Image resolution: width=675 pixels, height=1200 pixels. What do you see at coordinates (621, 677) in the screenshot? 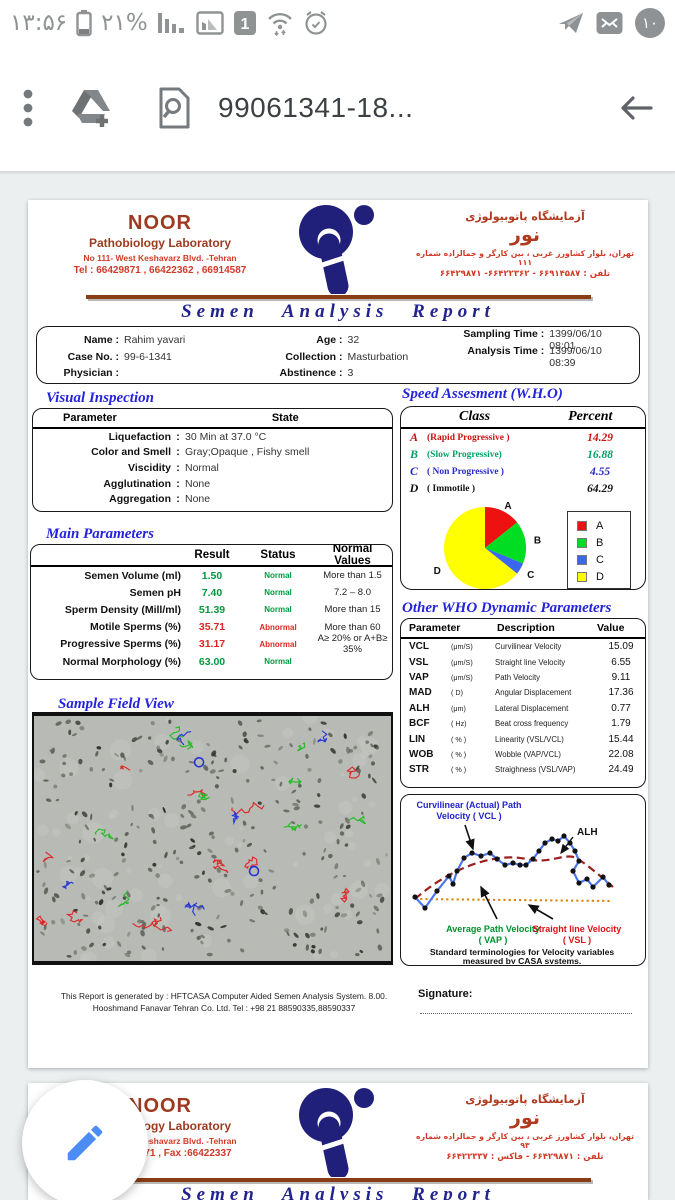
I see `who-param-value: 9.11` at bounding box center [621, 677].